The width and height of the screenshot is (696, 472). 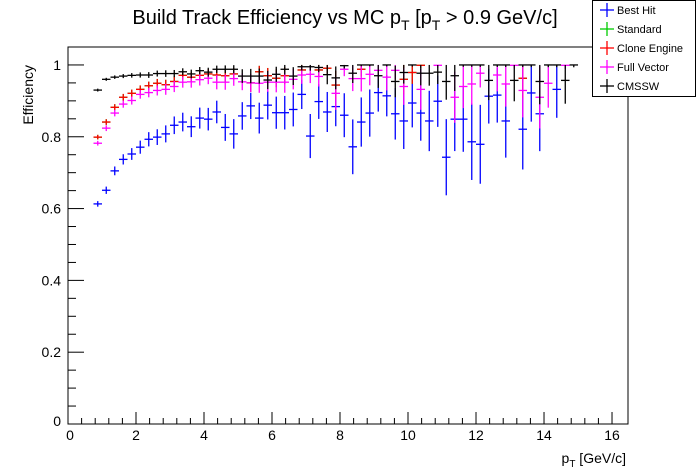 What do you see at coordinates (57, 65) in the screenshot?
I see `y-tick-label: 1` at bounding box center [57, 65].